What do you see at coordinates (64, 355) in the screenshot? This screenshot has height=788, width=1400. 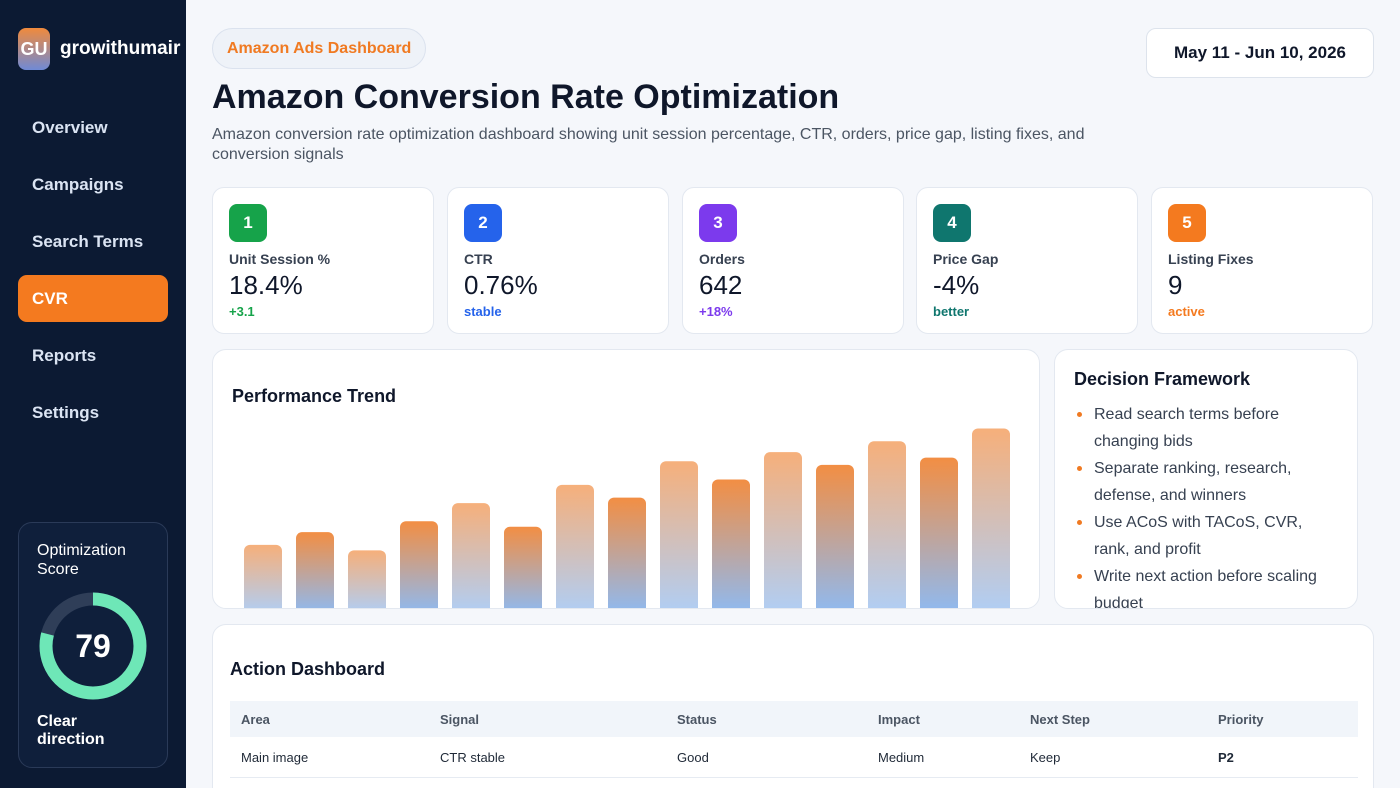 I see `sidebar-item-reports: Reports` at bounding box center [64, 355].